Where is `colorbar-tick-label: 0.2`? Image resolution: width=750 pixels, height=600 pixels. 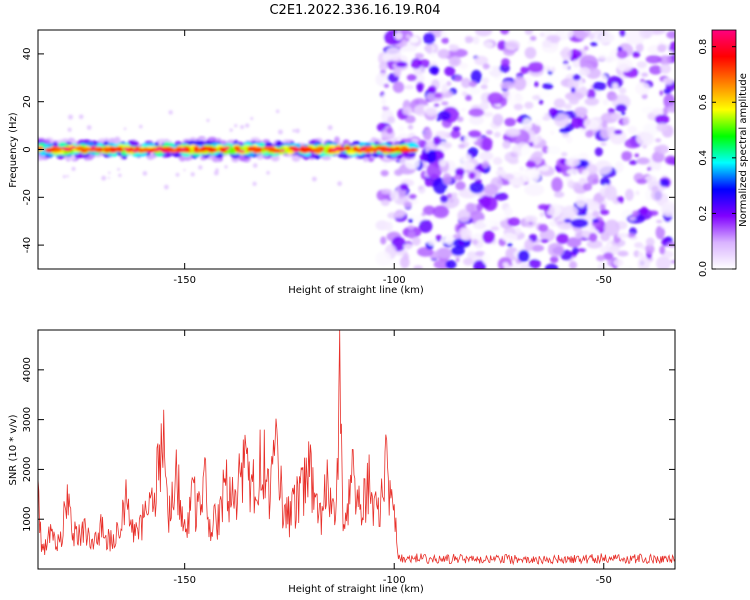
colorbar-tick-label: 0.2 is located at coordinates (703, 213).